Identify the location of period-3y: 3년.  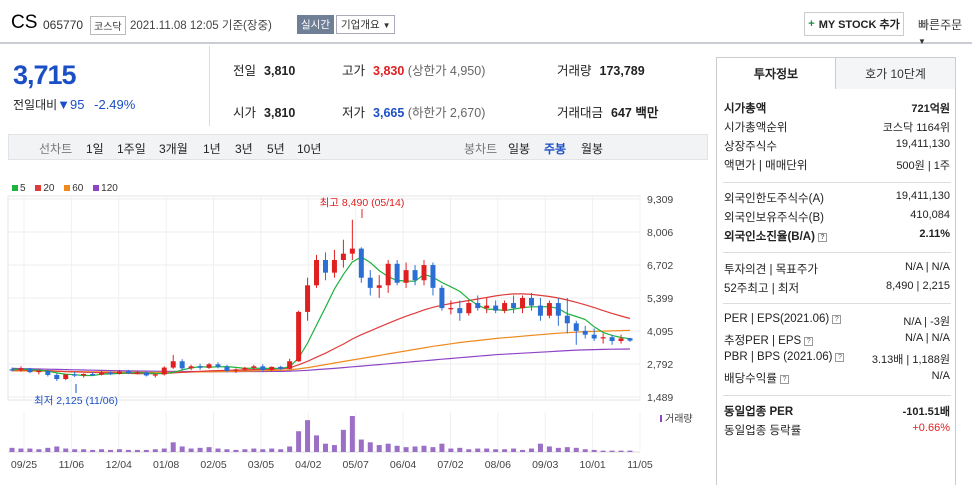
(244, 149).